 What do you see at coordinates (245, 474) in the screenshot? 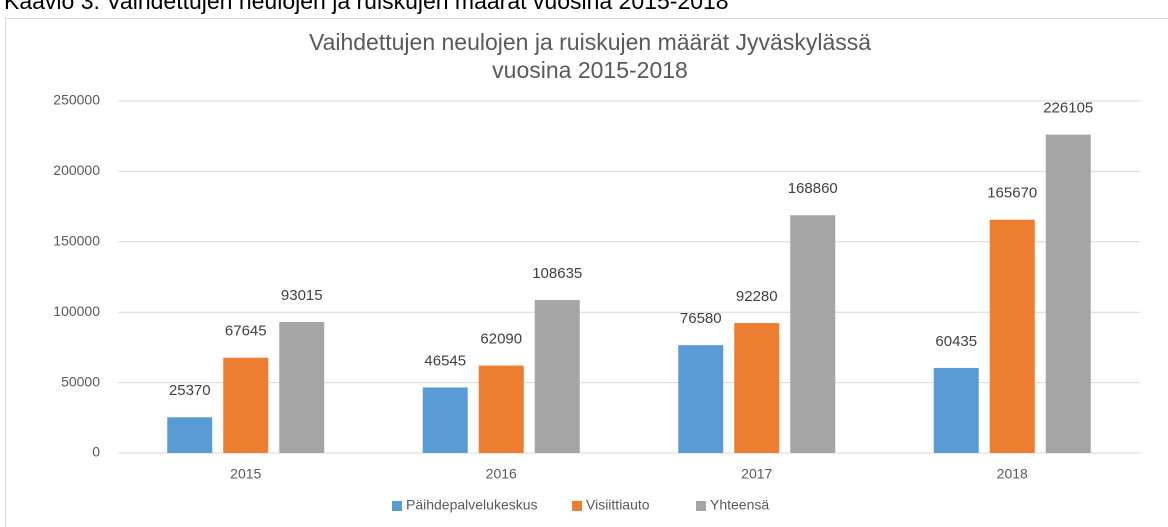
I see `x-tick-label: 2015` at bounding box center [245, 474].